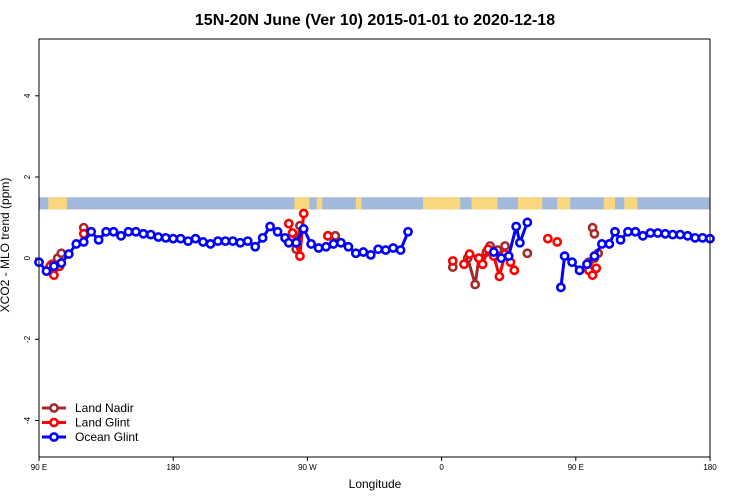 This screenshot has width=750, height=500. What do you see at coordinates (27, 257) in the screenshot?
I see `y-tick-label: 0` at bounding box center [27, 257].